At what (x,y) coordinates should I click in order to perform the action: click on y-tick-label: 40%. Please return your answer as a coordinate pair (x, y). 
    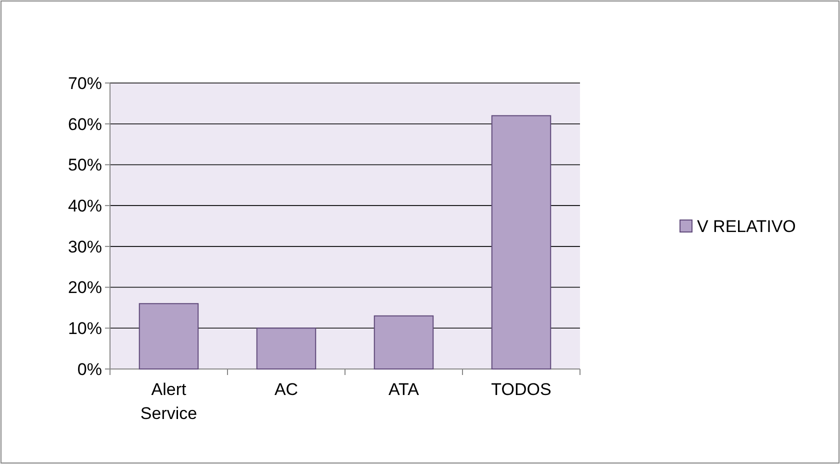
    Looking at the image, I should click on (85, 206).